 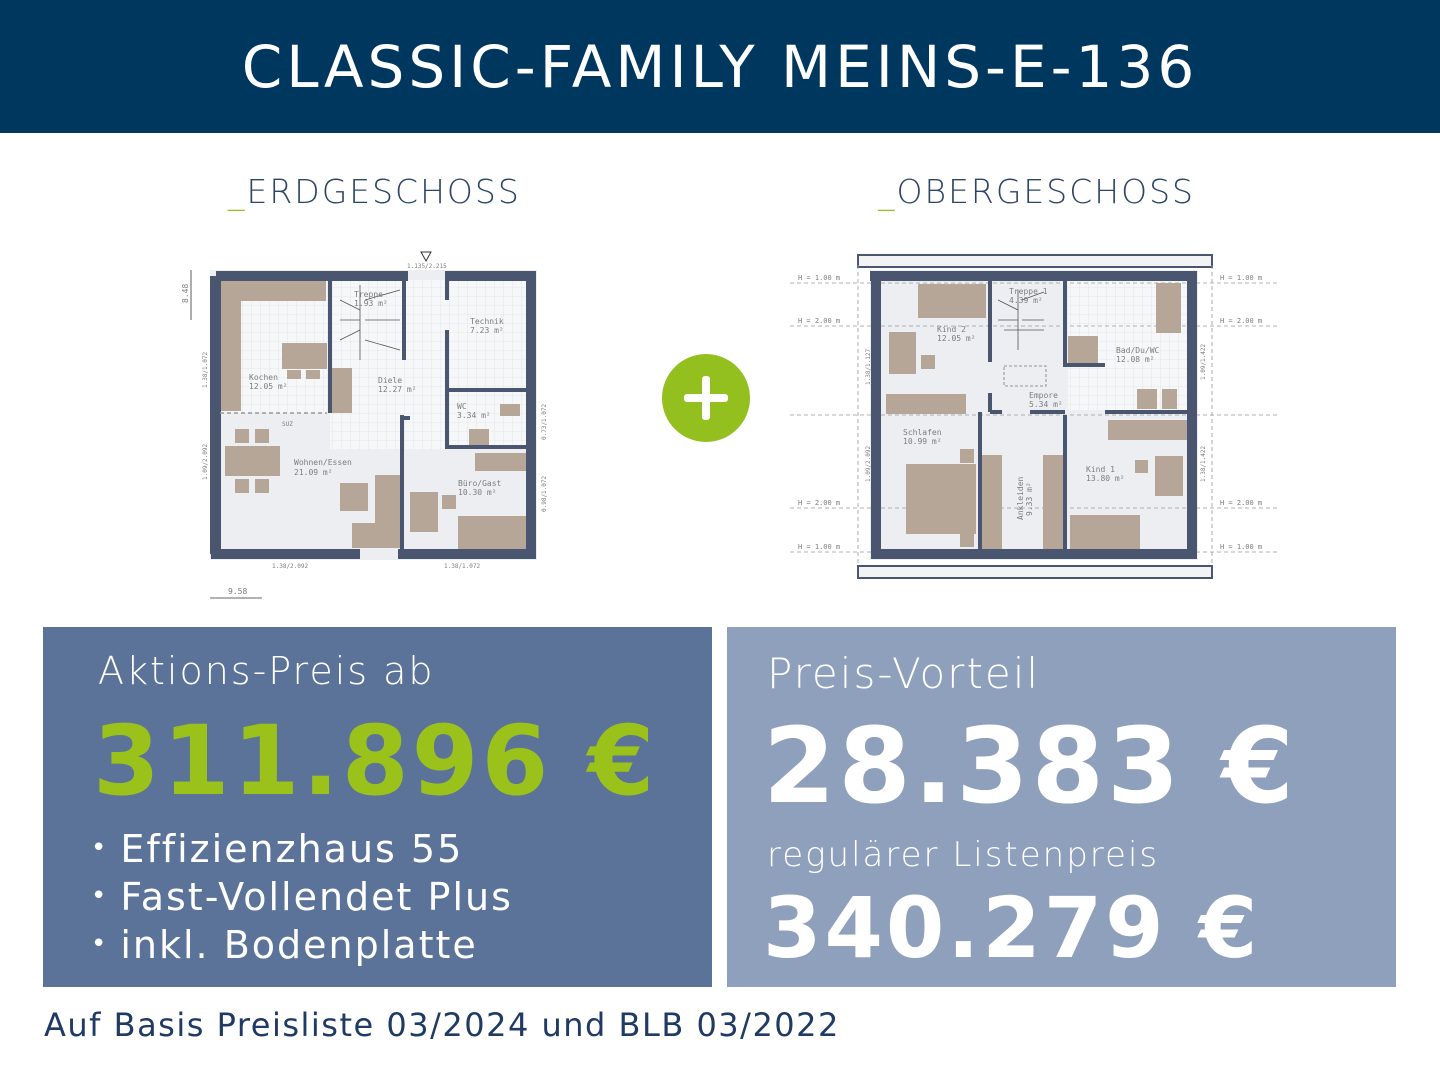 I want to click on feature-item: inkl. Bodenplatte, so click(x=302, y=947).